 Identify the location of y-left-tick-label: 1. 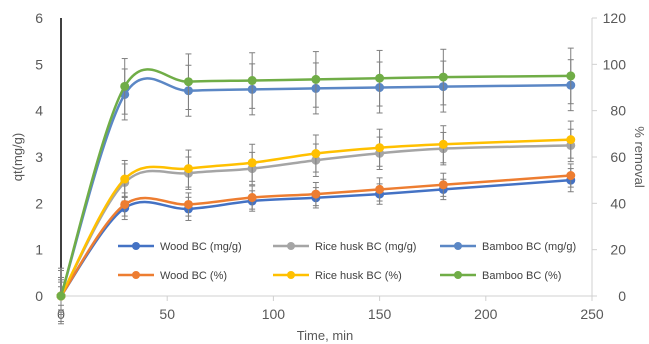
(39, 250).